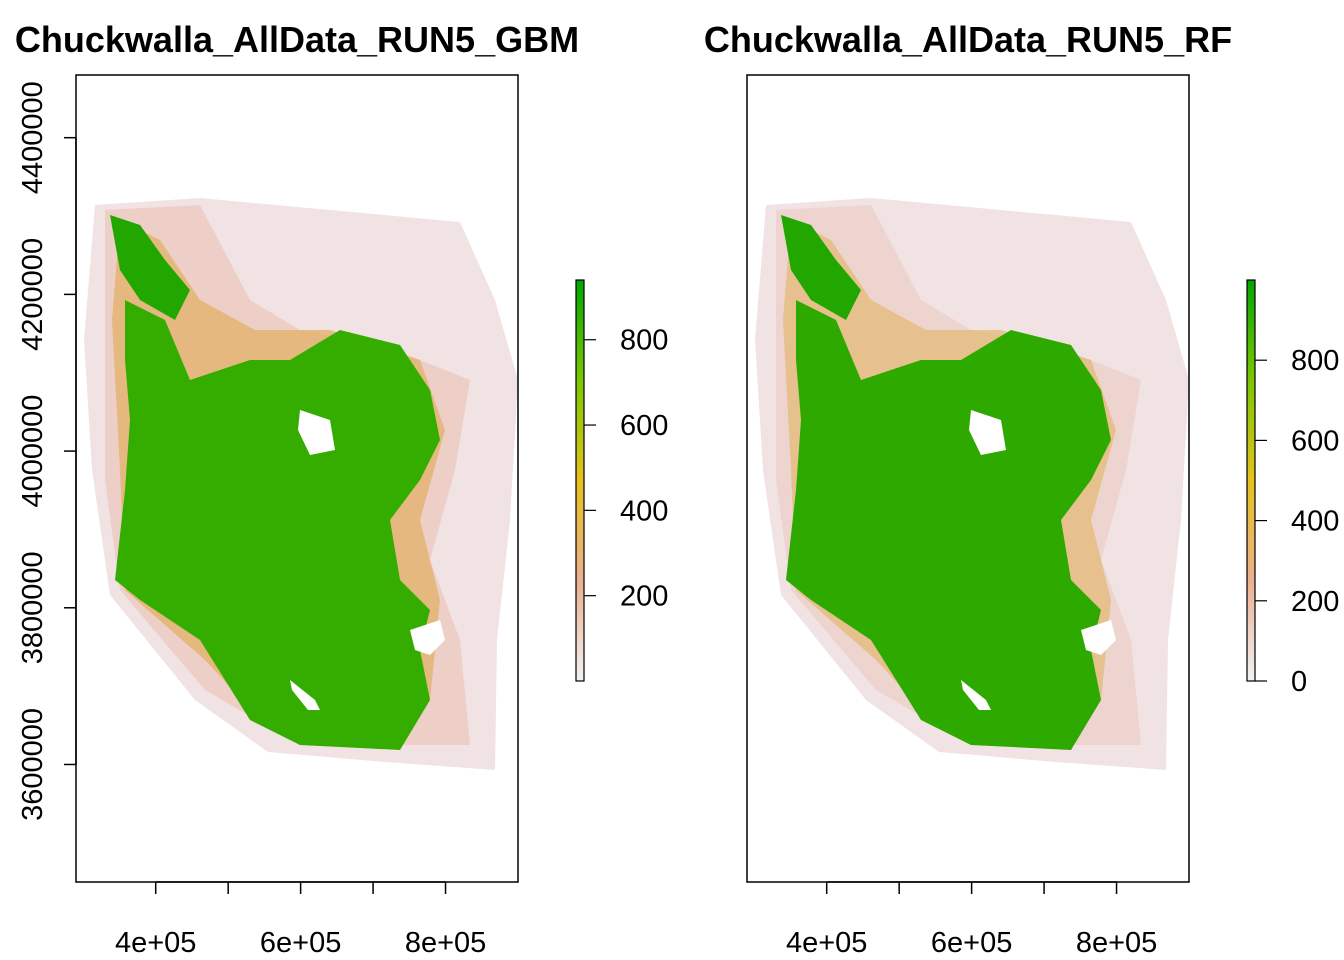  Describe the element at coordinates (987, 432) in the screenshot. I see `raster-mask-3-rf` at that location.